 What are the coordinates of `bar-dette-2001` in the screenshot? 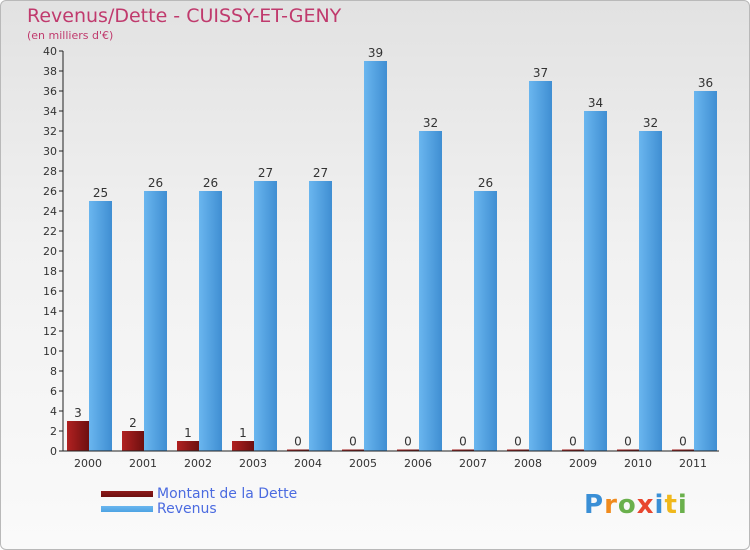 It's located at (133, 441).